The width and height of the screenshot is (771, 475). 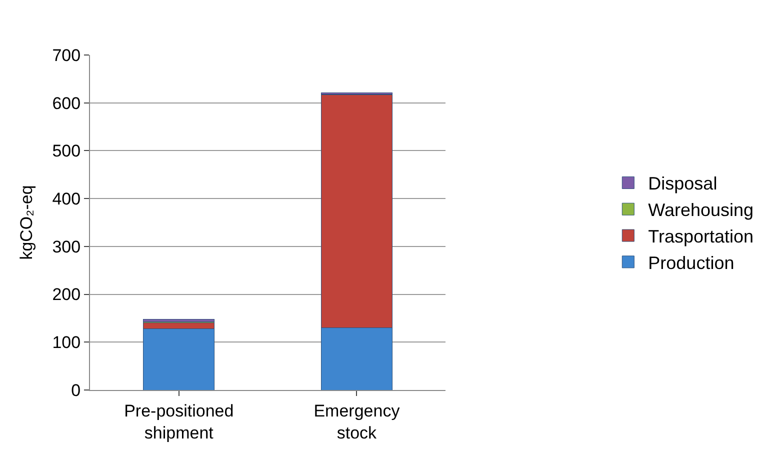 What do you see at coordinates (701, 236) in the screenshot?
I see `legend-label: Trasportation` at bounding box center [701, 236].